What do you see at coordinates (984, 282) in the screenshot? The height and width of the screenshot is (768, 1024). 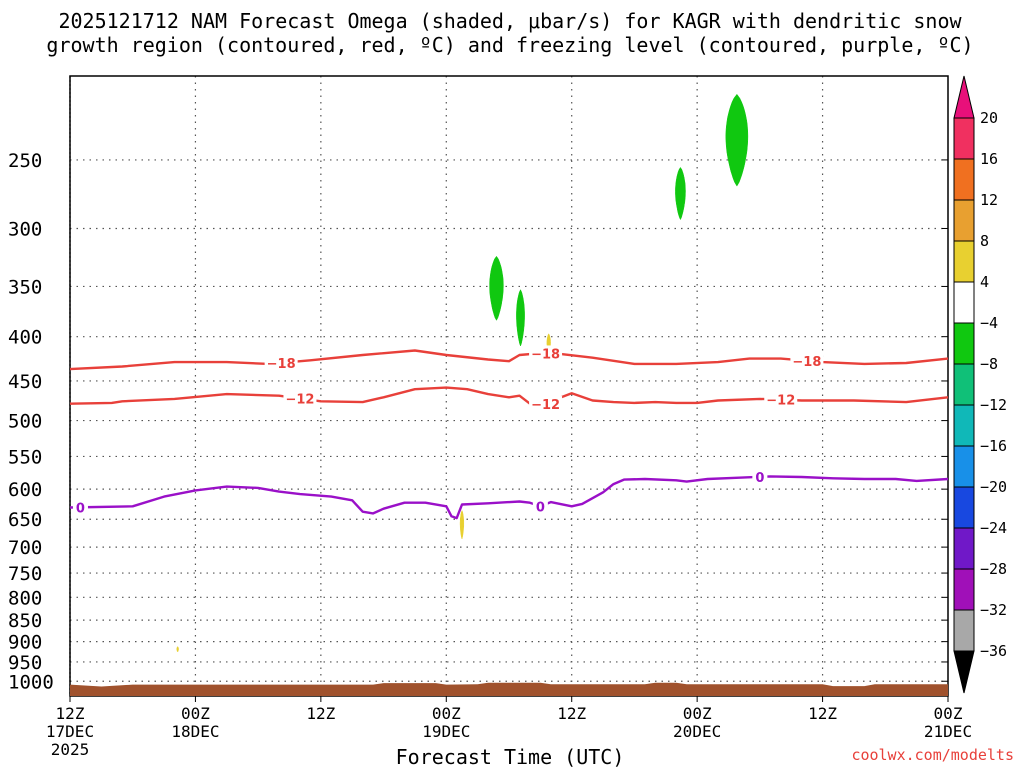 I see `colorbar-label-4: 4` at bounding box center [984, 282].